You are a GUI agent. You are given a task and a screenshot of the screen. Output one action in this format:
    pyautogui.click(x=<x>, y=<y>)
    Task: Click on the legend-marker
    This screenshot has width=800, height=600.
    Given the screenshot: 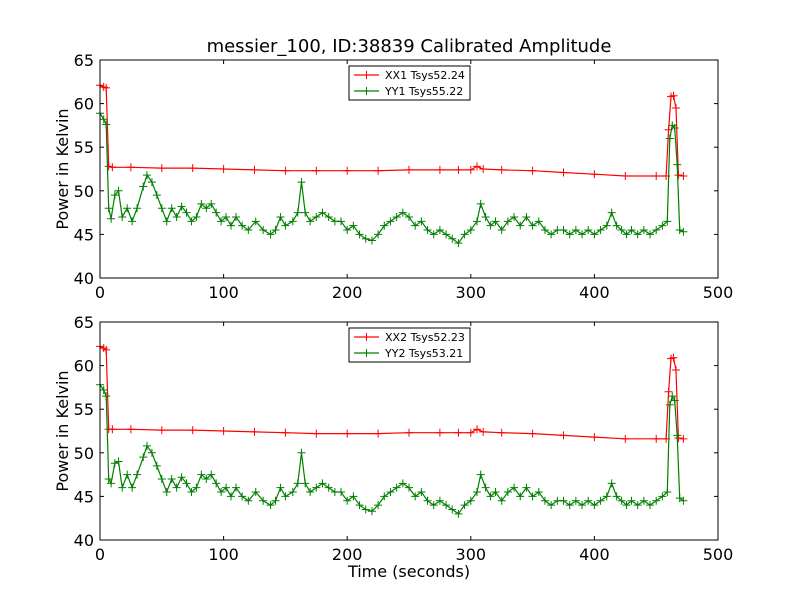 What is the action you would take?
    pyautogui.click(x=366, y=91)
    